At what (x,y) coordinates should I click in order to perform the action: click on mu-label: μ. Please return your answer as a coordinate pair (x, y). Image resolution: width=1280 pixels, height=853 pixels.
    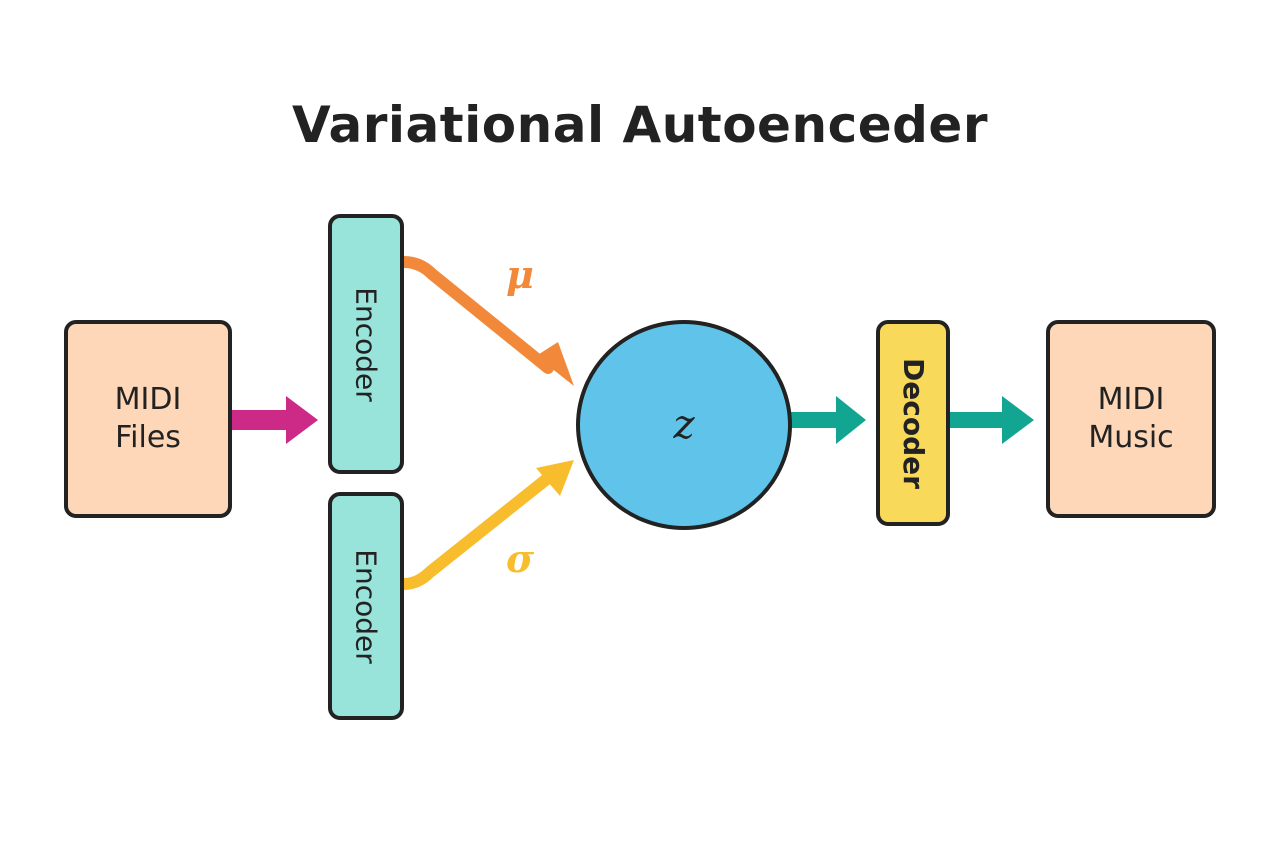
    Looking at the image, I should click on (520, 274).